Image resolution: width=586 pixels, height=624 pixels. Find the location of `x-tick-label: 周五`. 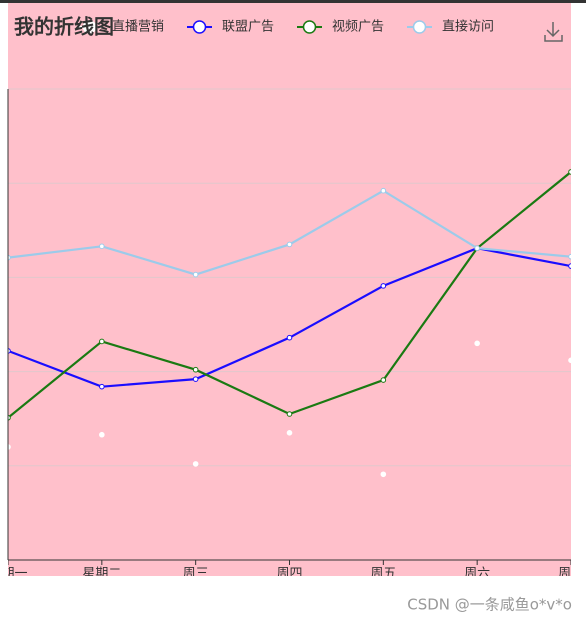

x-tick-label: 周五 is located at coordinates (383, 574).